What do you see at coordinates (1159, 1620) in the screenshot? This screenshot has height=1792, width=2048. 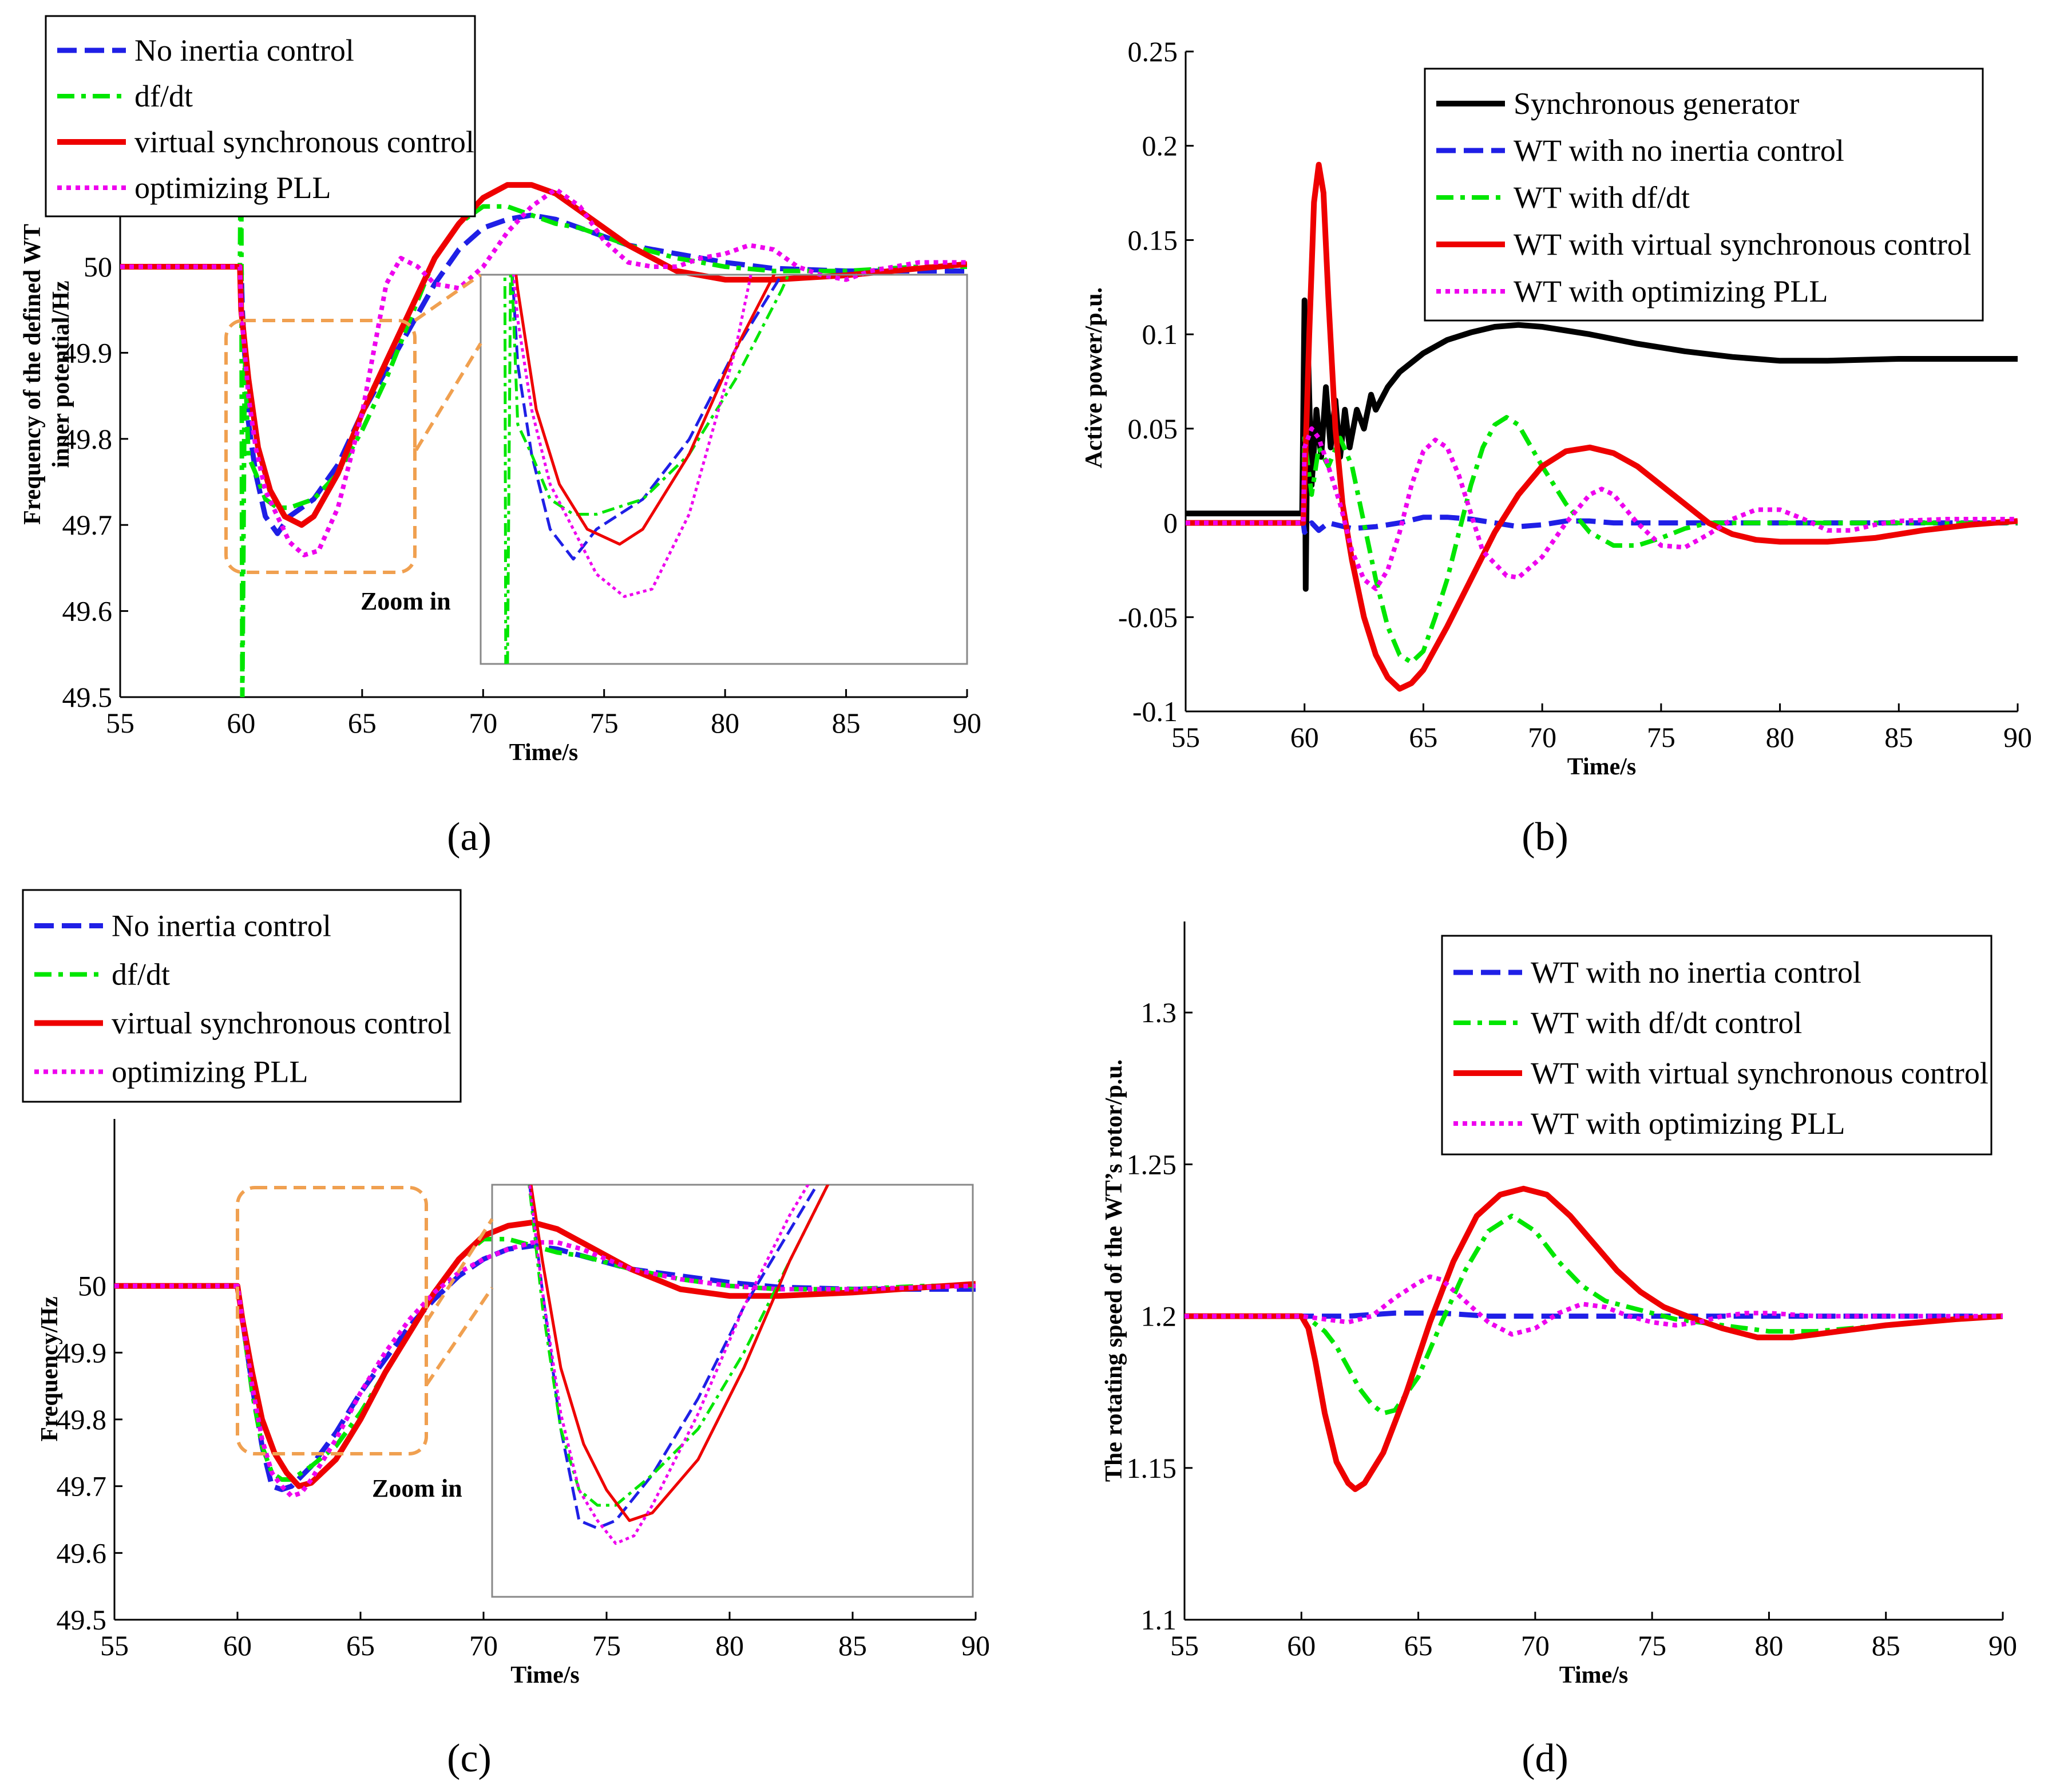 I see `y-tick-label: 1.1` at bounding box center [1159, 1620].